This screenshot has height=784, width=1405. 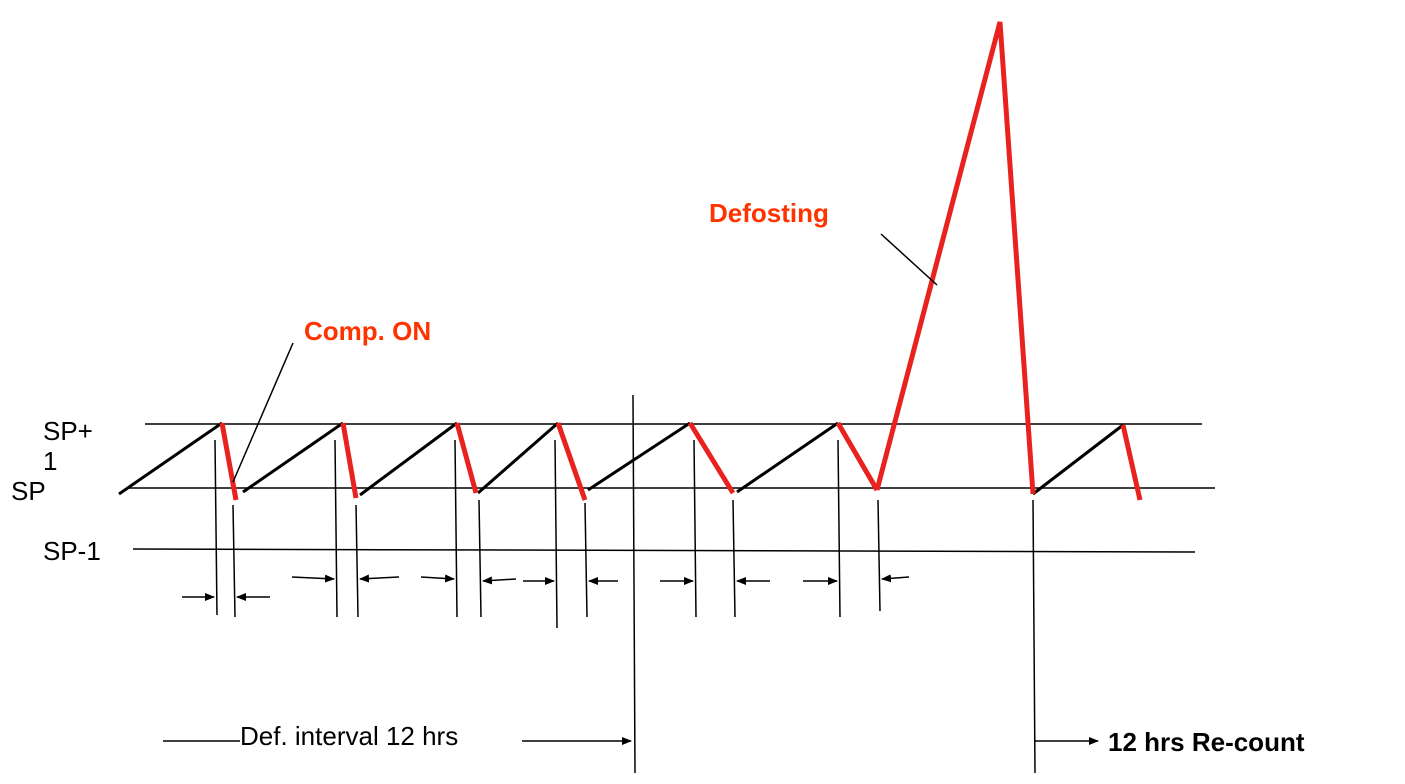 What do you see at coordinates (546, 587) in the screenshot?
I see `timing-arrows` at bounding box center [546, 587].